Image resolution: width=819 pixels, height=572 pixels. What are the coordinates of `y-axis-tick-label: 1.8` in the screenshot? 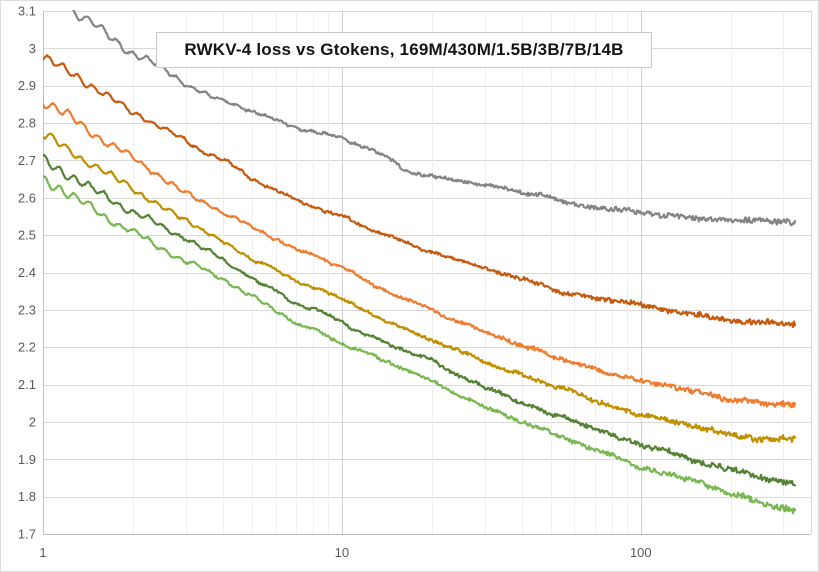 It's located at (27, 496).